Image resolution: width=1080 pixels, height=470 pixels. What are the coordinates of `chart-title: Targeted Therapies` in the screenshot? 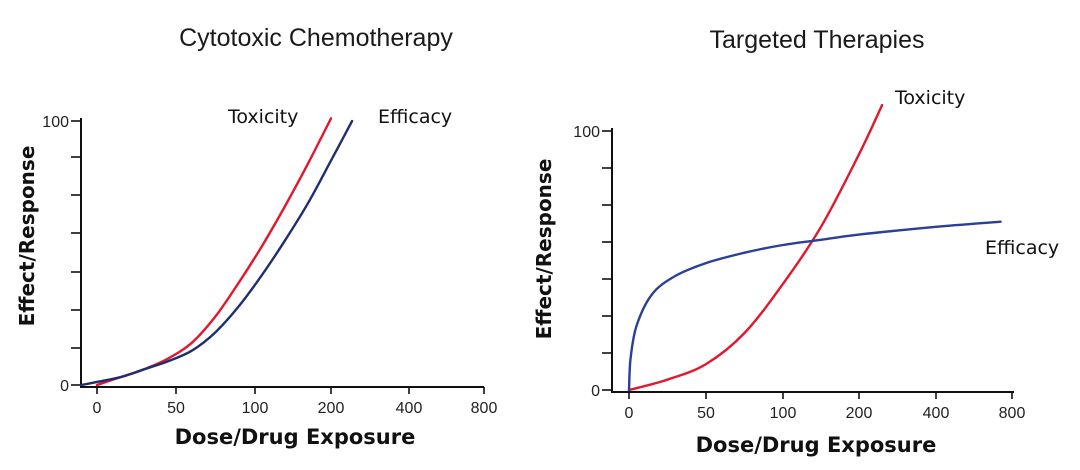 It's located at (817, 40).